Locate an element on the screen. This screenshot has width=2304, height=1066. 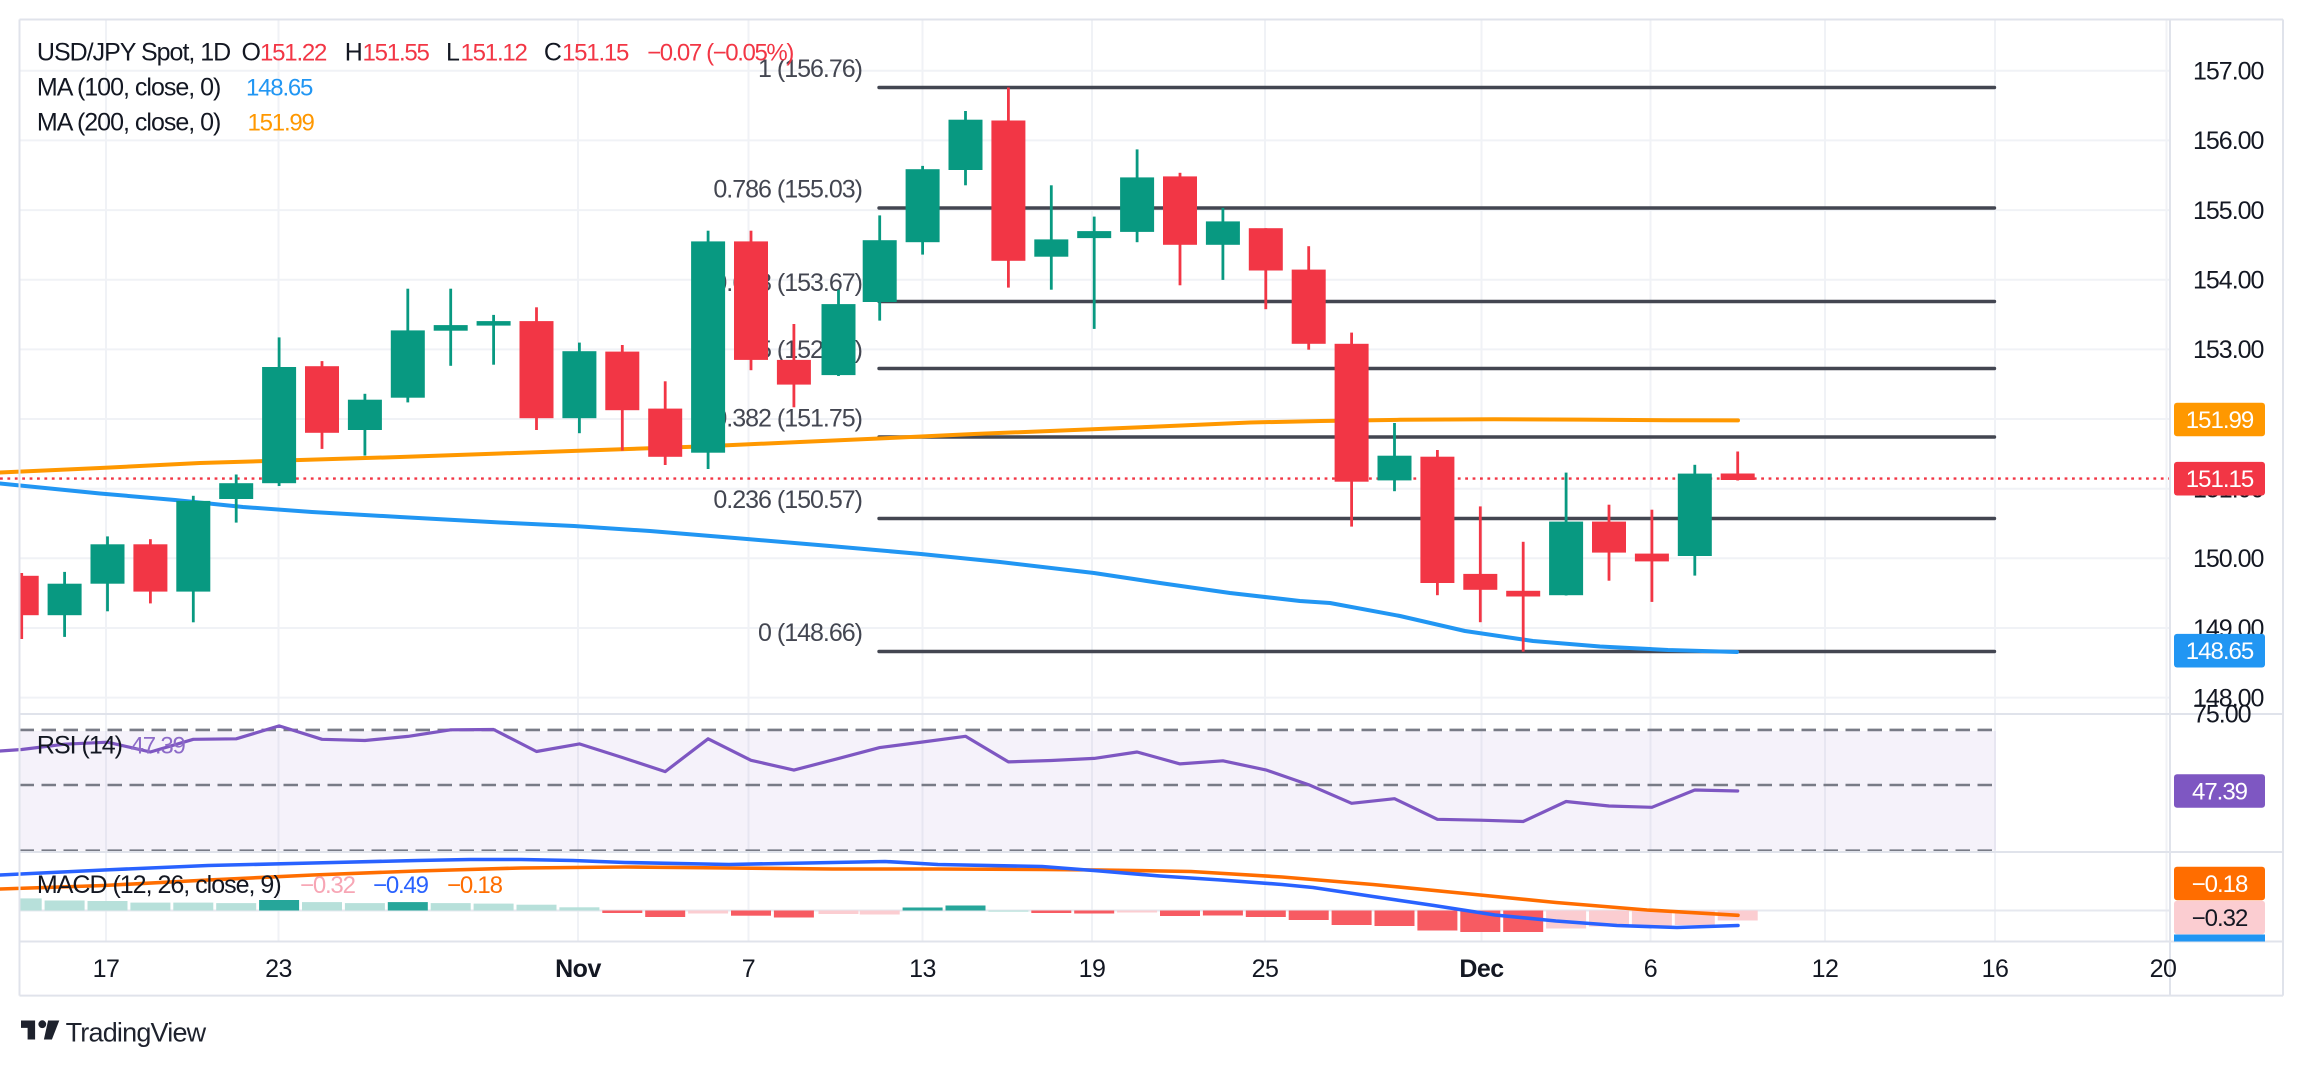
svg-text: 151.12 is located at coordinates (494, 53).